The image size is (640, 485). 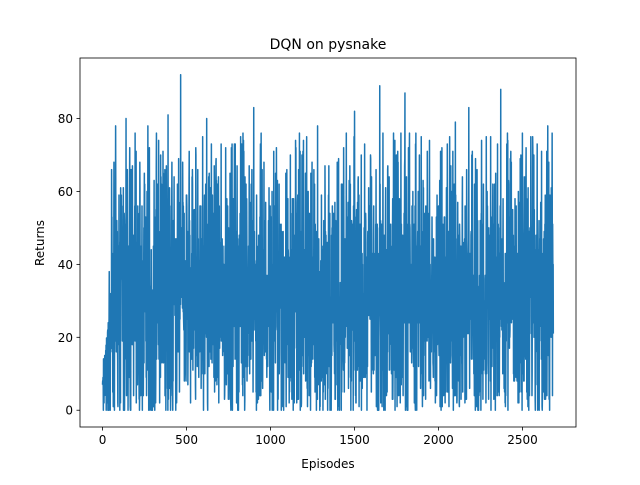 What do you see at coordinates (270, 440) in the screenshot?
I see `x-tick-label: 1000` at bounding box center [270, 440].